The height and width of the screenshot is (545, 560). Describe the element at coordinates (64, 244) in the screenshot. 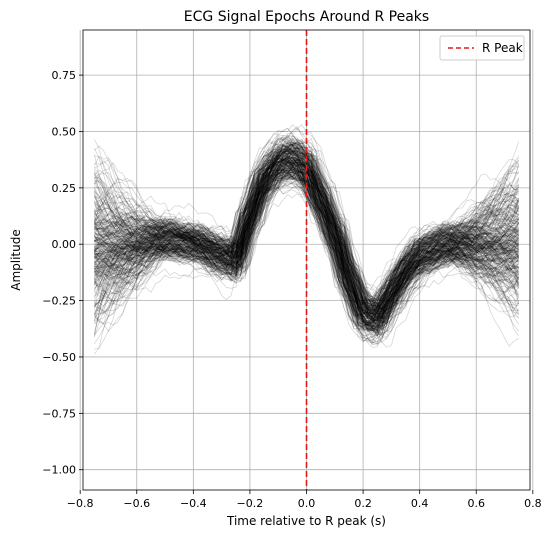

I see `y-tick-label: 0.00` at that location.